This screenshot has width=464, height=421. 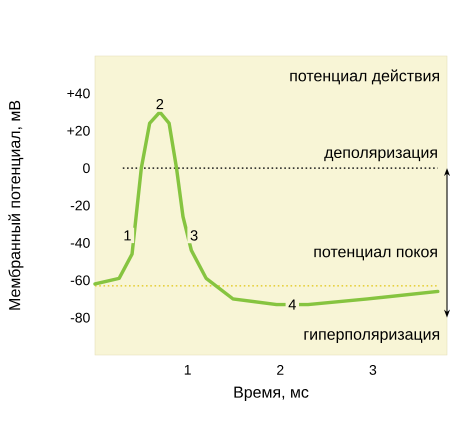 I want to click on x-tick-label: 3, so click(x=373, y=370).